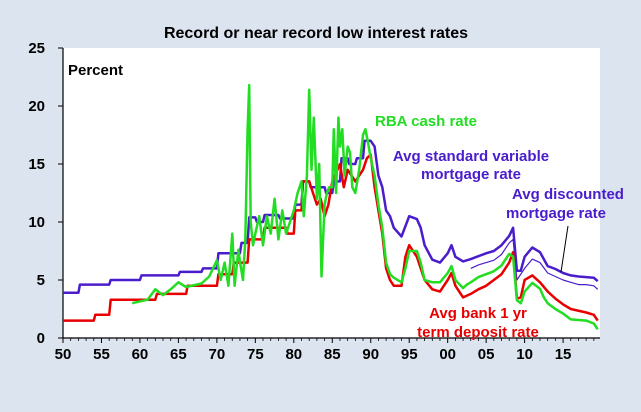 The width and height of the screenshot is (641, 412). What do you see at coordinates (95, 70) in the screenshot?
I see `y-axis-unit-label: Percent` at bounding box center [95, 70].